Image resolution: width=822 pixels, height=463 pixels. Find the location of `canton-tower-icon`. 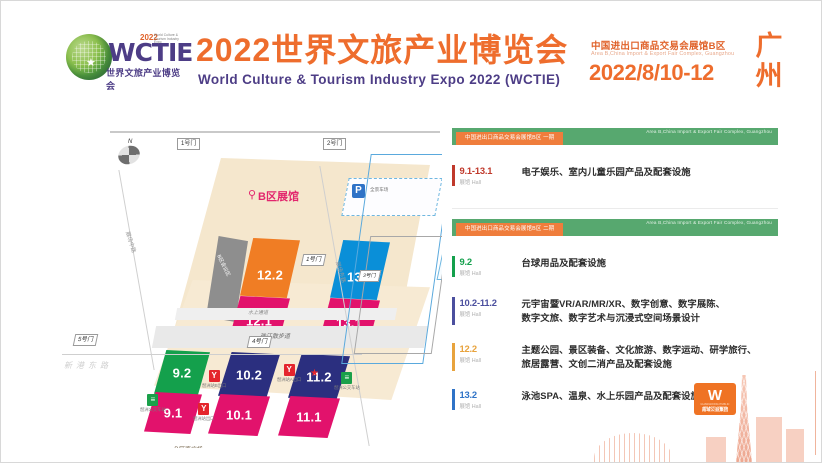

canton-tower-icon is located at coordinates (702, 417).